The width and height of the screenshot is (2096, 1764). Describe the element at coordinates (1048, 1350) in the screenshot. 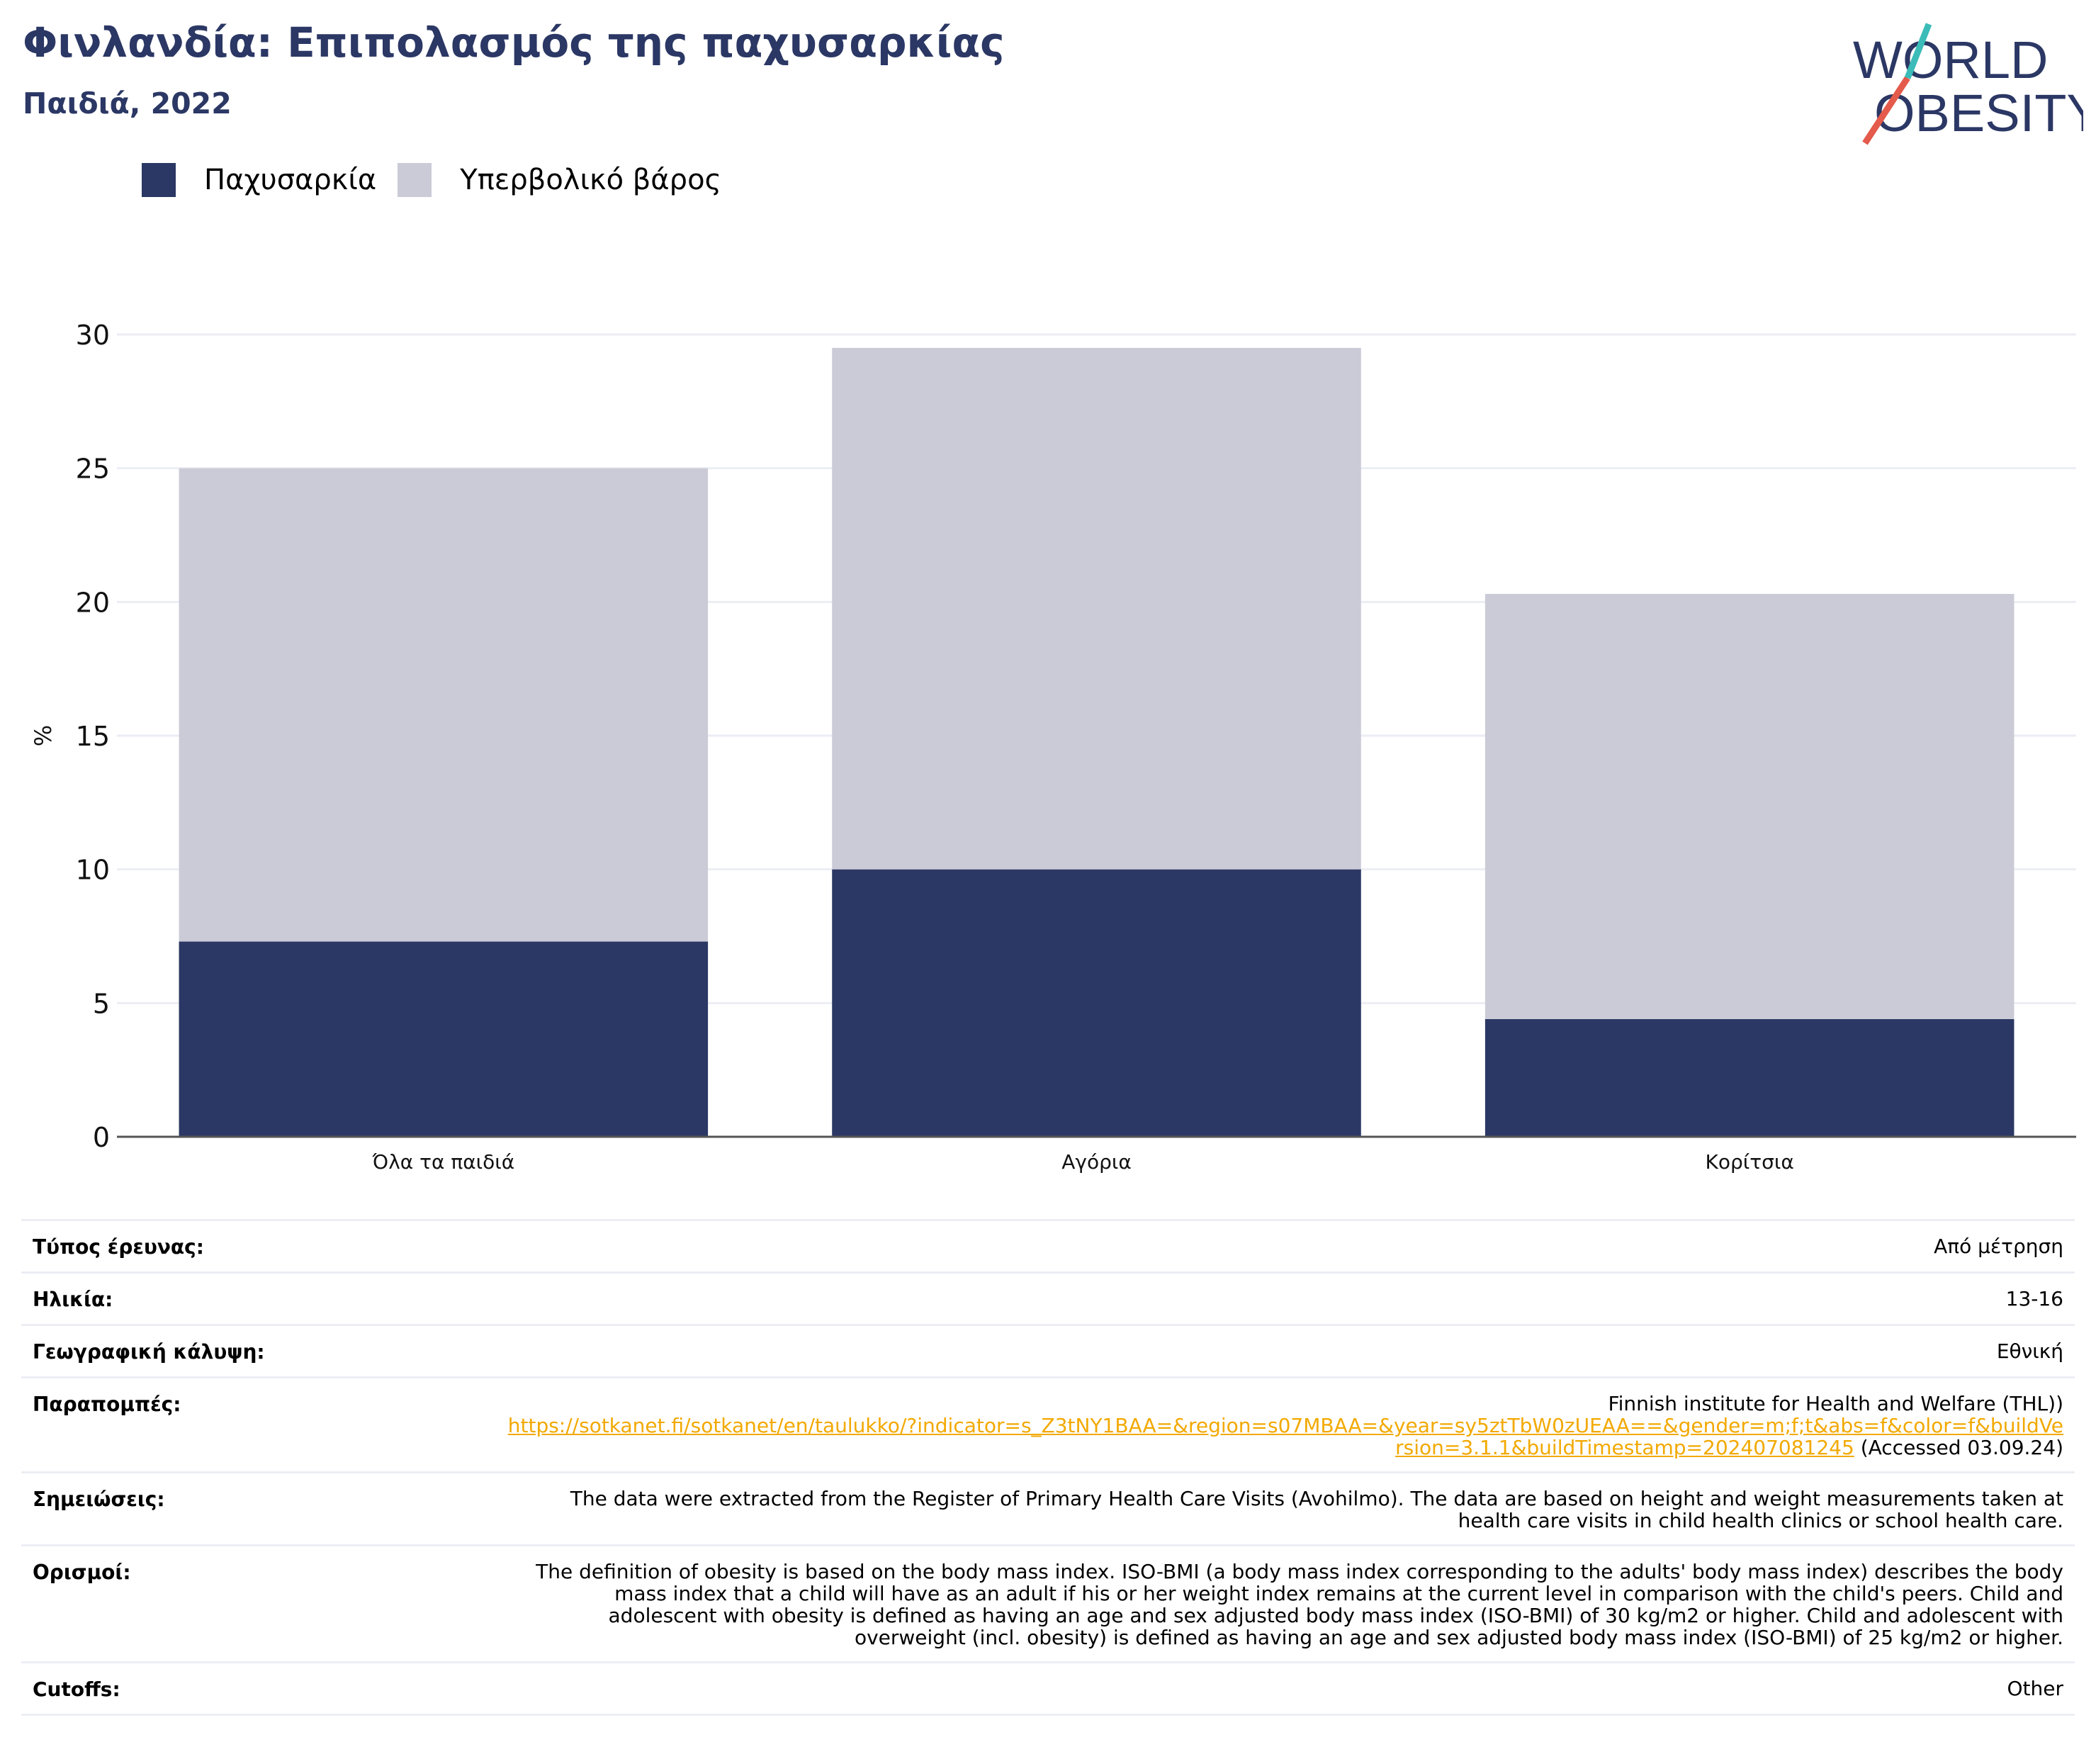

I see `meta-row-coverage: Γεωγραφική κάλυψη: Εθνική` at that location.